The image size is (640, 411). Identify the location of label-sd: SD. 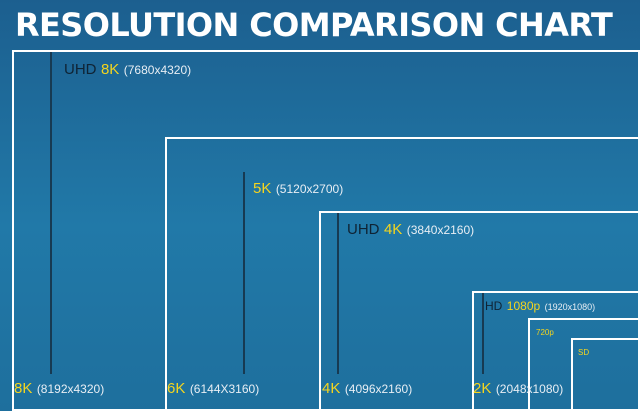
(584, 352).